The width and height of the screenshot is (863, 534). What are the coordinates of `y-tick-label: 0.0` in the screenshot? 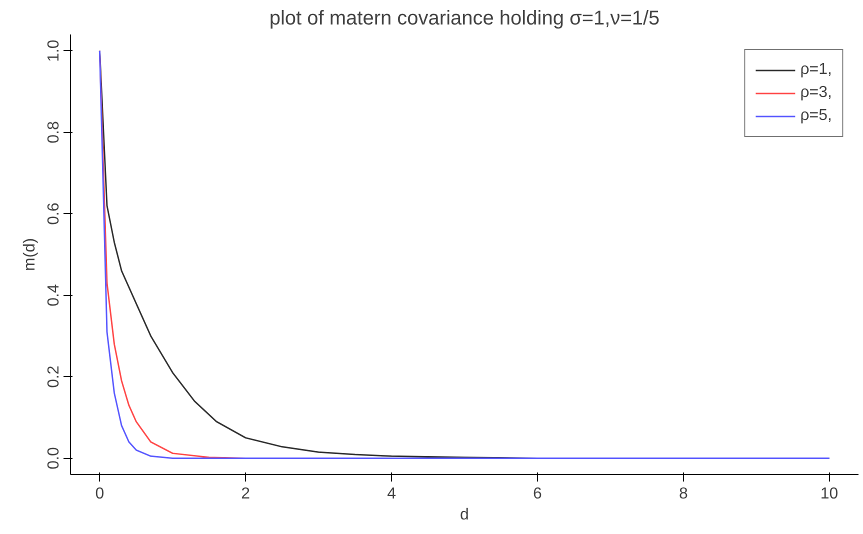 It's located at (54, 458).